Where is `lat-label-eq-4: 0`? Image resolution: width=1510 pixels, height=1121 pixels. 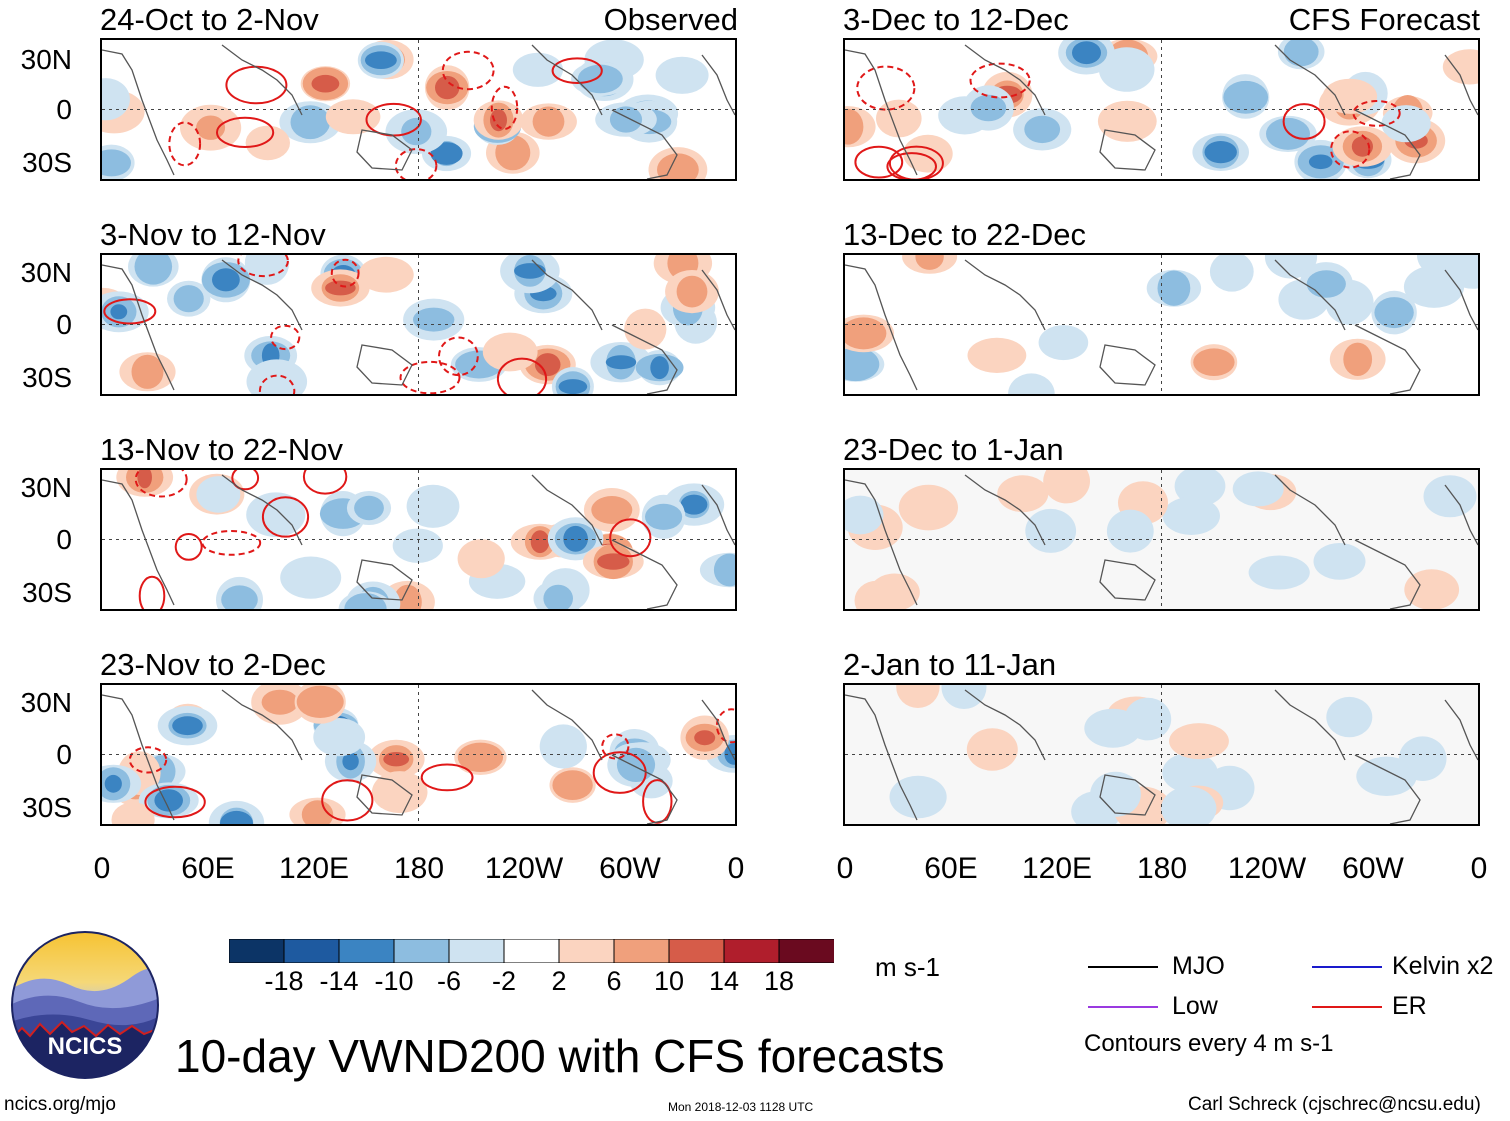 lat-label-eq-4: 0 is located at coordinates (64, 754).